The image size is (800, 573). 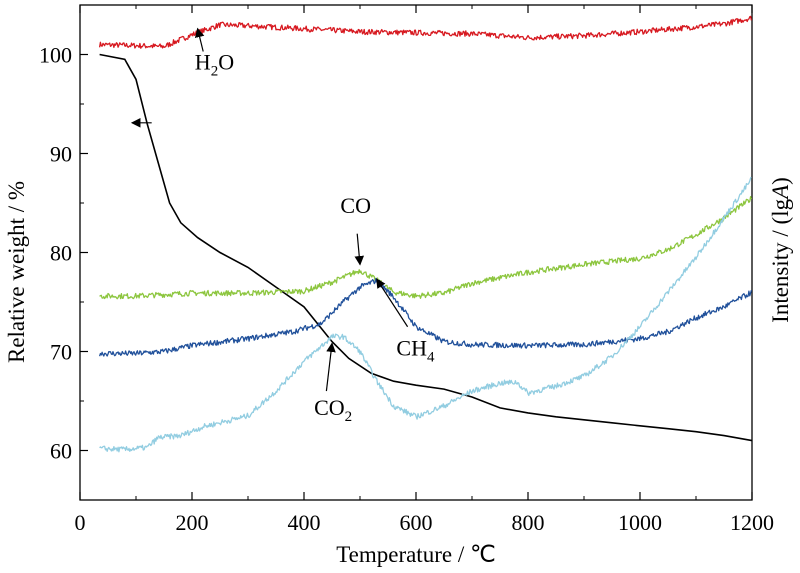 I want to click on y-tick-label: 70, so click(x=61, y=352).